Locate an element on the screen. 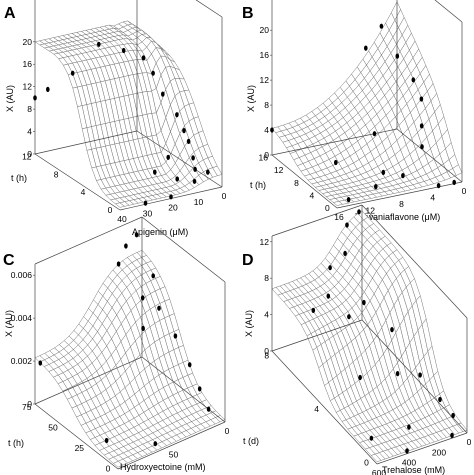 The width and height of the screenshot is (474, 475). surface-cell is located at coordinates (217, 170).